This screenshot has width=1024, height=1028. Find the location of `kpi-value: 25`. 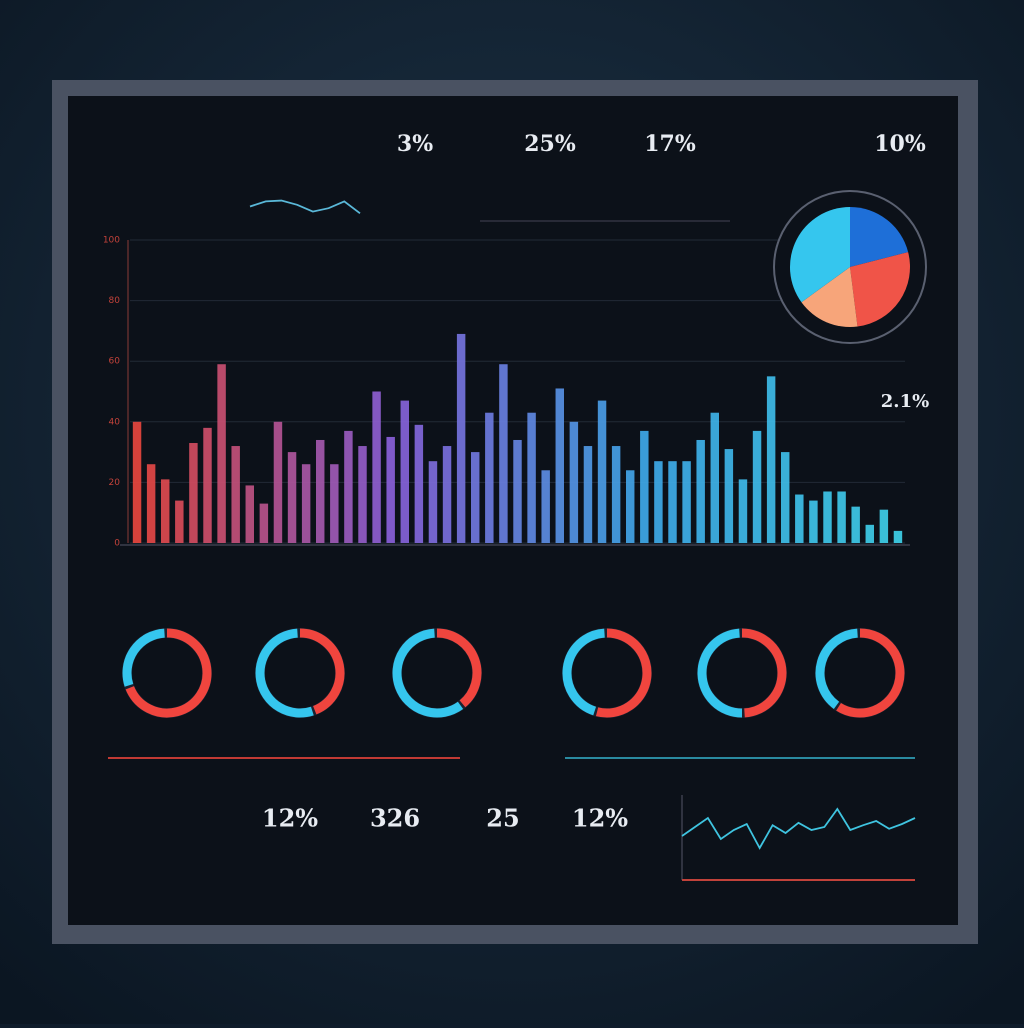

kpi-value: 25 is located at coordinates (502, 818).